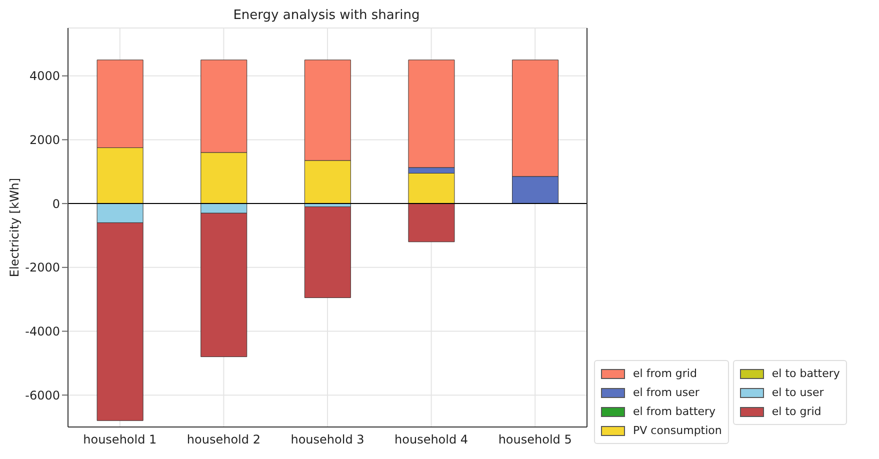 This screenshot has width=879, height=459. Describe the element at coordinates (42, 267) in the screenshot. I see `y-tick-label: -2000` at that location.